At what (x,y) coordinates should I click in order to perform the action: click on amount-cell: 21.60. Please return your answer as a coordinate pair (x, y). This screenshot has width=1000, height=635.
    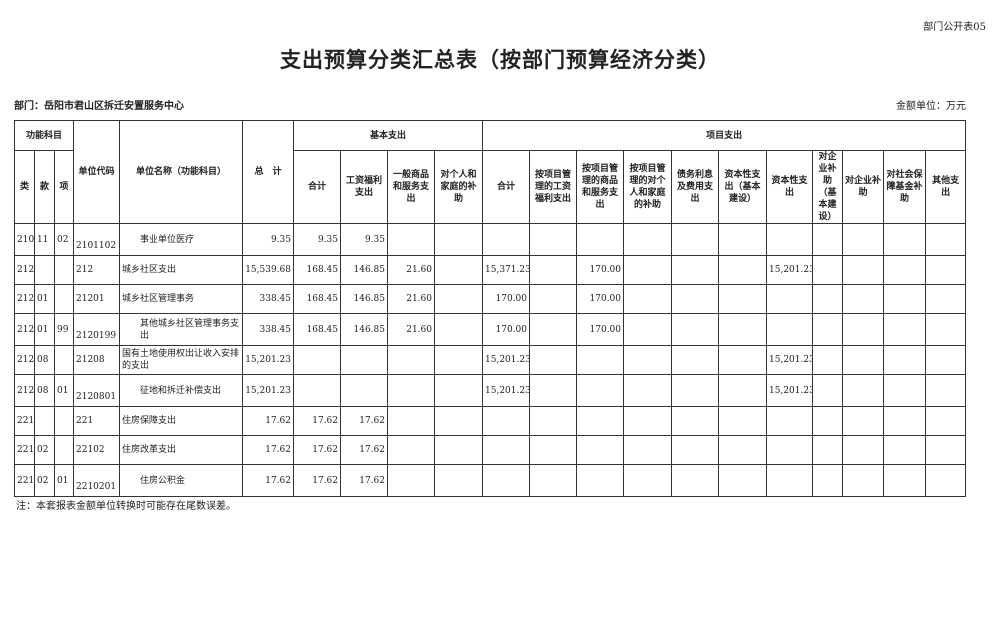
    Looking at the image, I should click on (411, 270).